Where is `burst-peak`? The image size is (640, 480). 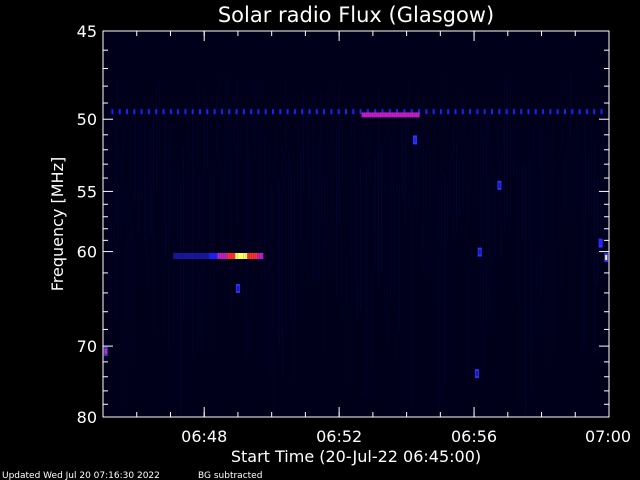
burst-peak is located at coordinates (240, 256).